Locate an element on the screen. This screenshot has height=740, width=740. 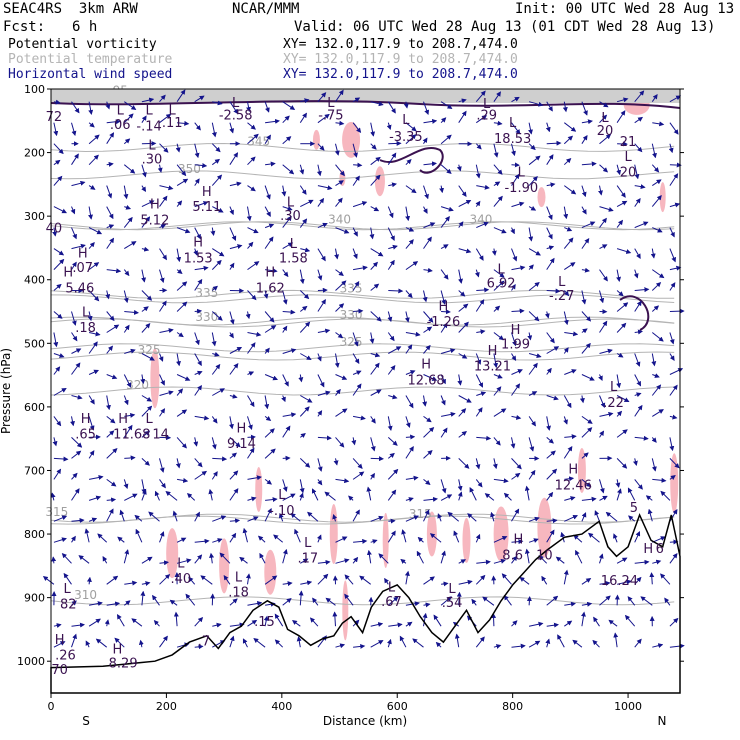
org-name: NCAR/MMM is located at coordinates (266, 9).